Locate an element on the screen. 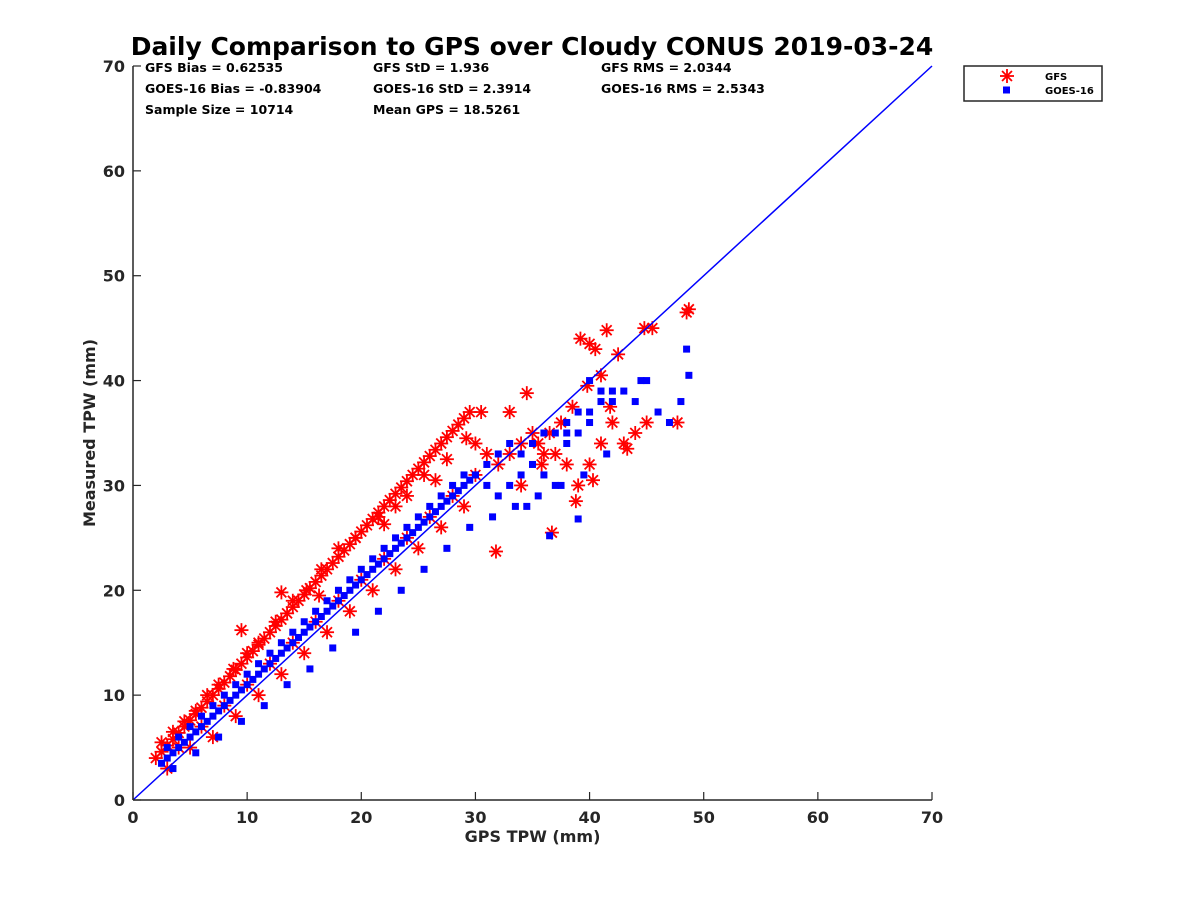 The width and height of the screenshot is (1200, 900). y-tick-label: 50 is located at coordinates (114, 276).